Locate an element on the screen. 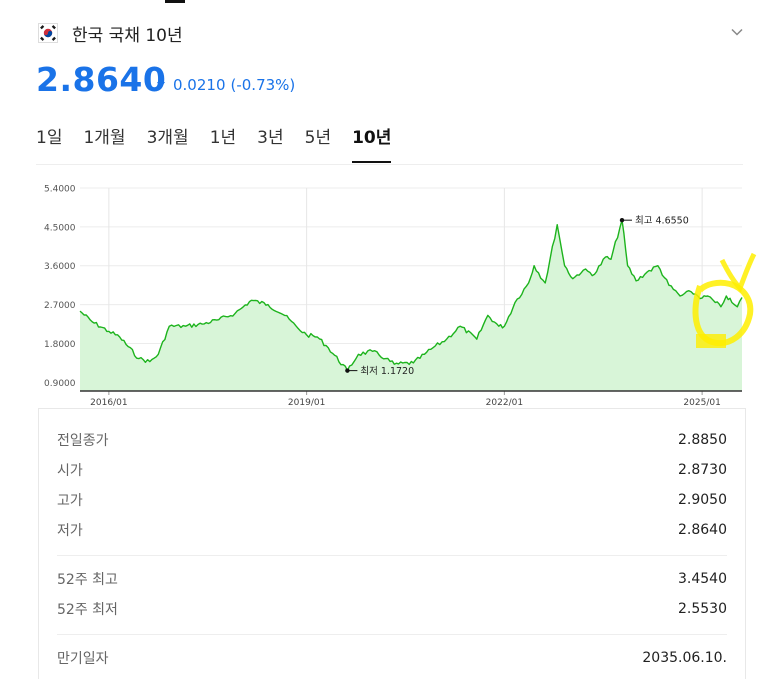 The height and width of the screenshot is (679, 758). stat-label: 저가 is located at coordinates (70, 531).